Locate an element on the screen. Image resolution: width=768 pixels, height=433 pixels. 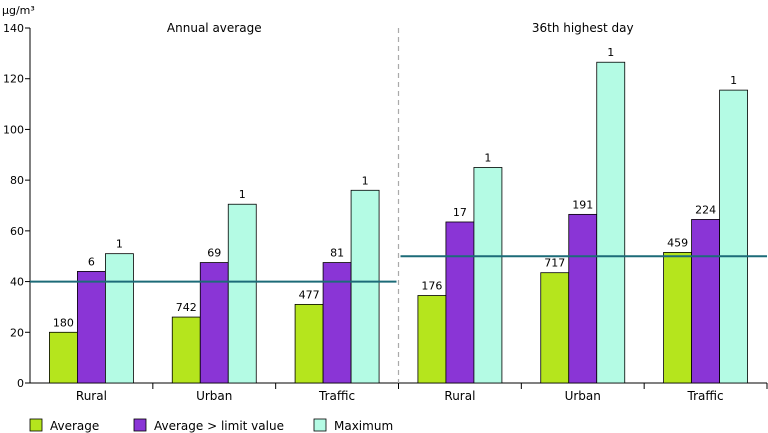
bar-average-annual-average-traffic is located at coordinates (309, 343).